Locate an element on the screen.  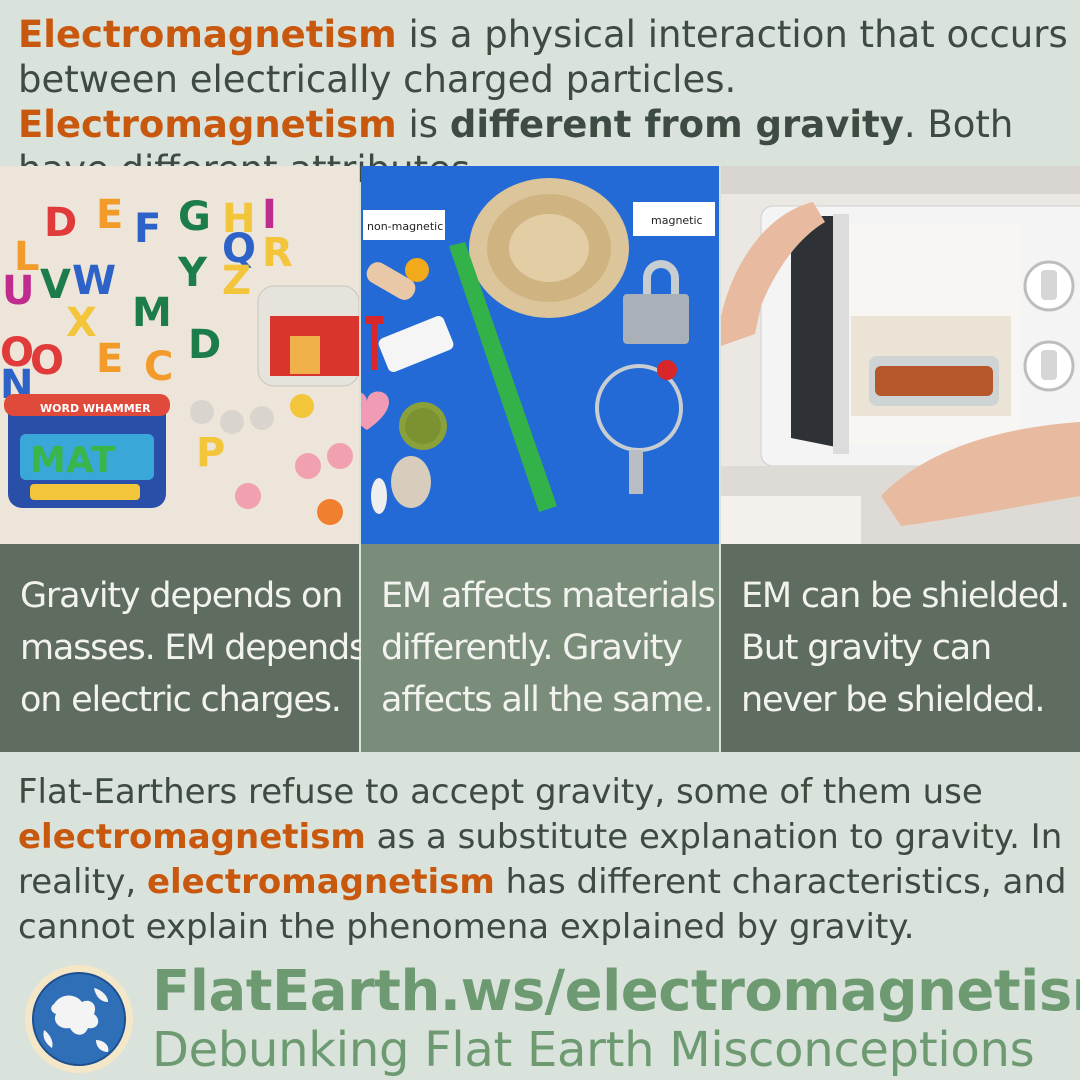
non-magnetic-label: non-magnetic is located at coordinates (405, 226).